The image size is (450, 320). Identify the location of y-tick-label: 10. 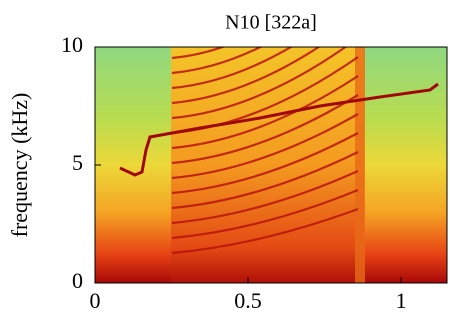
(72, 44).